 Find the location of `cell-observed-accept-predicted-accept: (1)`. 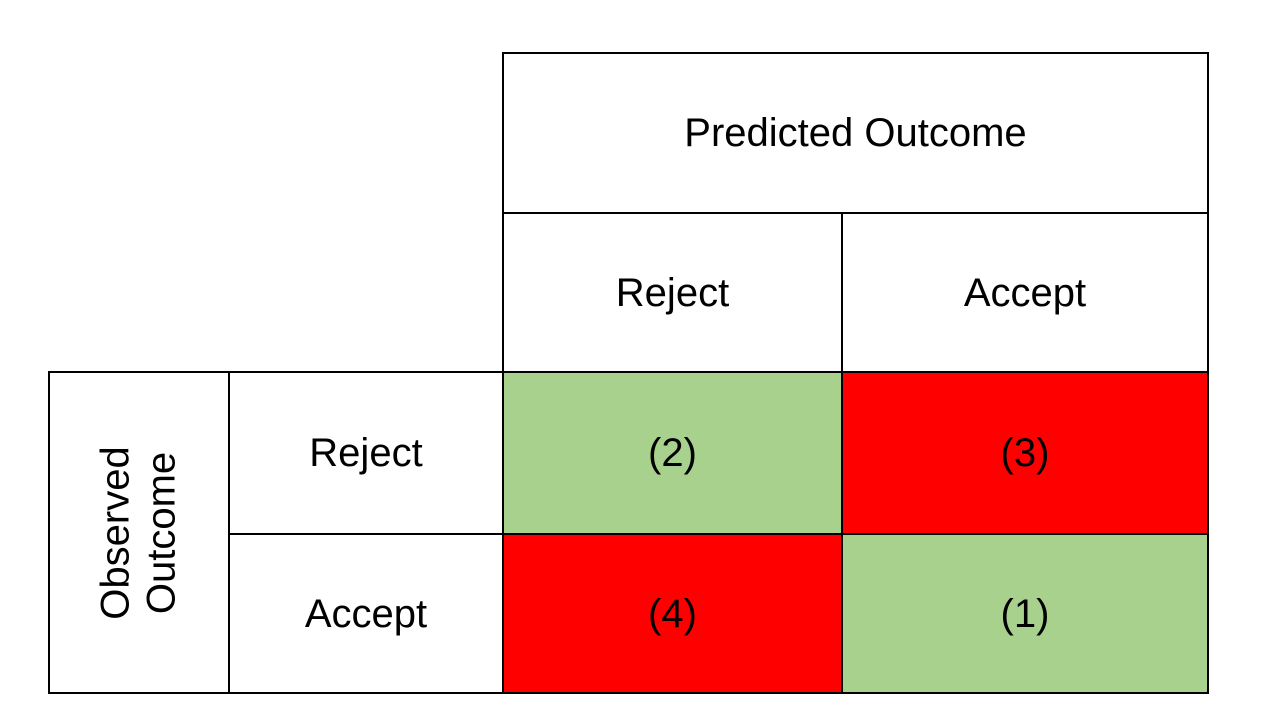

cell-observed-accept-predicted-accept: (1) is located at coordinates (1025, 613).